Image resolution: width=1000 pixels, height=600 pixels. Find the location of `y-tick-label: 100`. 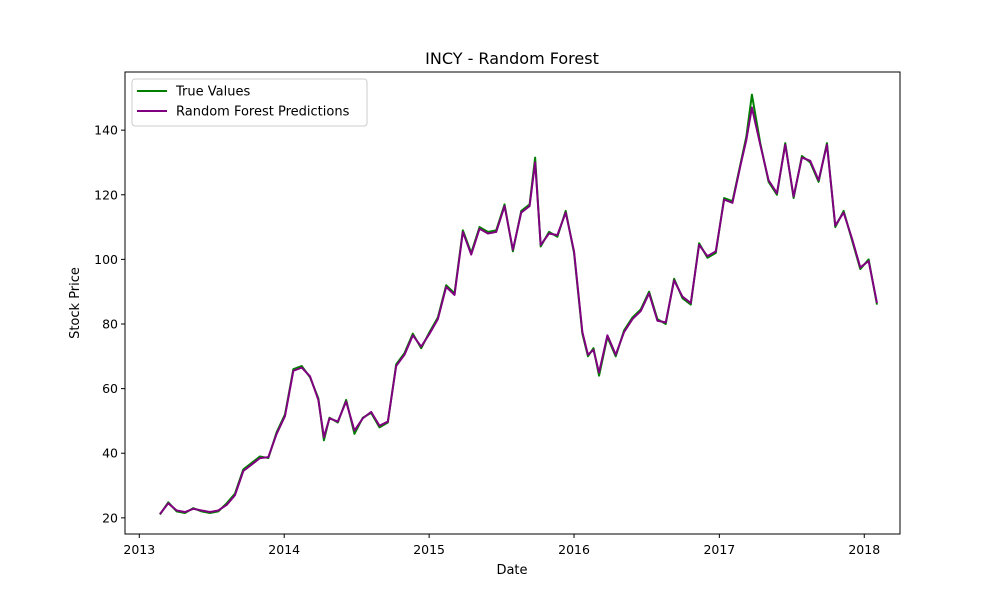

y-tick-label: 100 is located at coordinates (106, 259).